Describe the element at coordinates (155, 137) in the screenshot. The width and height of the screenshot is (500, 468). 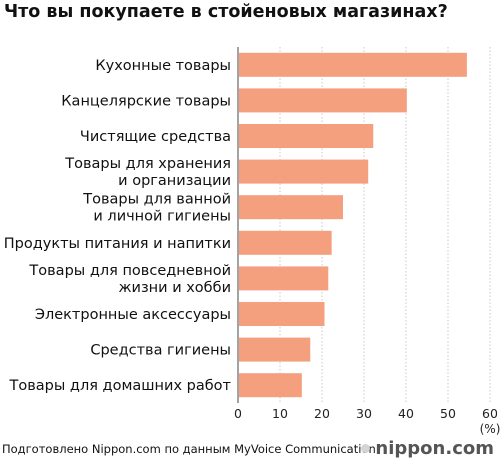
I see `category-label: Чистящие средства` at that location.